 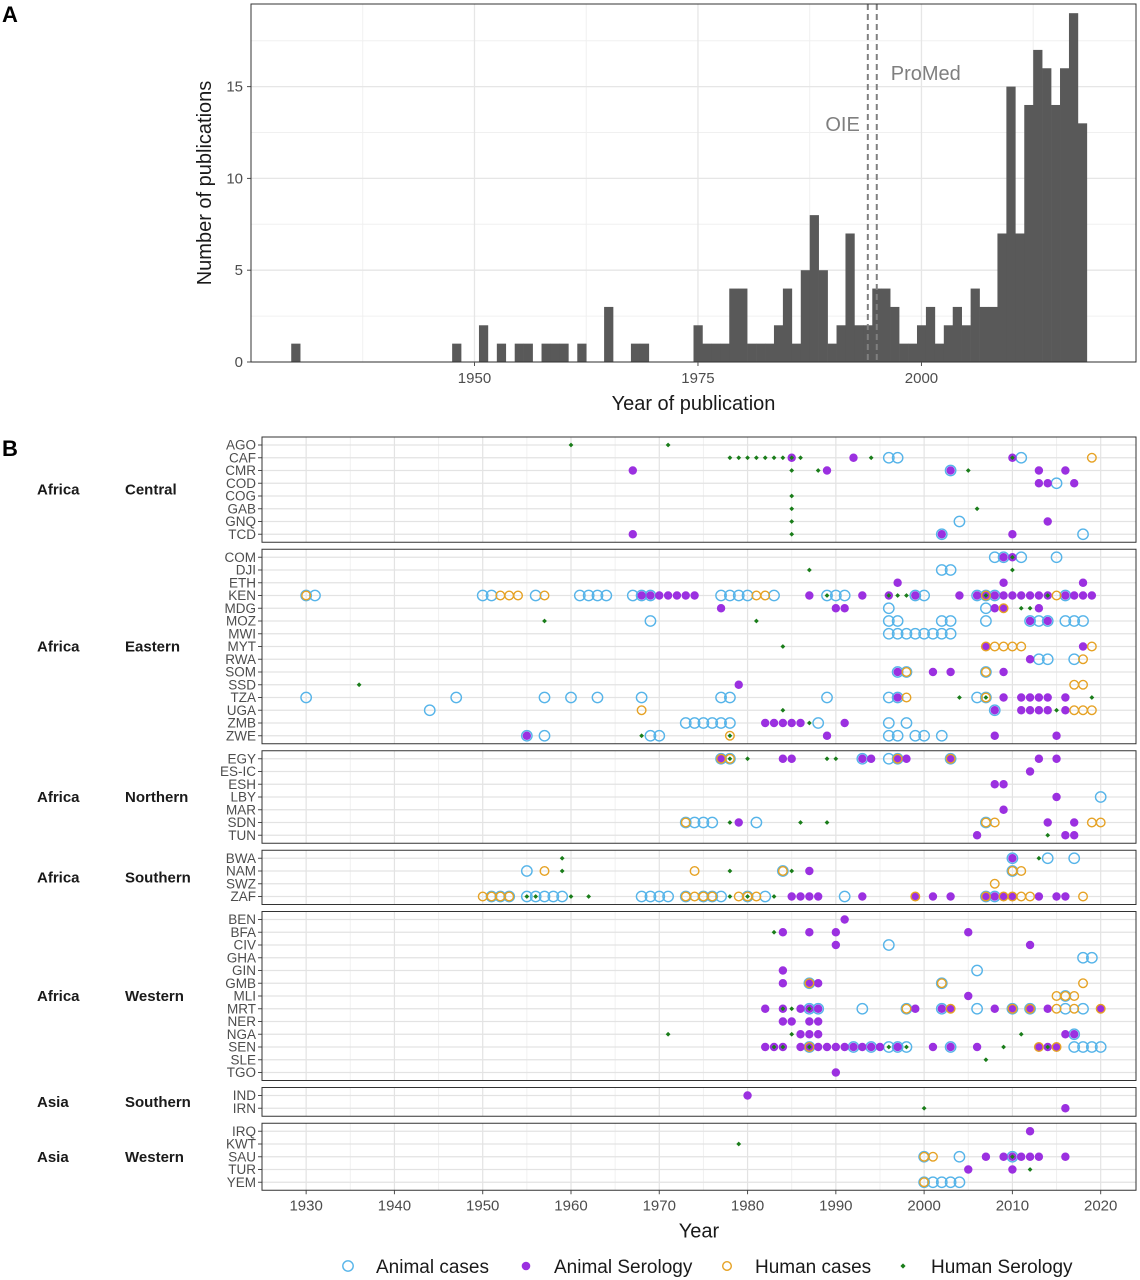 What do you see at coordinates (923, 1205) in the screenshot?
I see `x-tick-label: 2000` at bounding box center [923, 1205].